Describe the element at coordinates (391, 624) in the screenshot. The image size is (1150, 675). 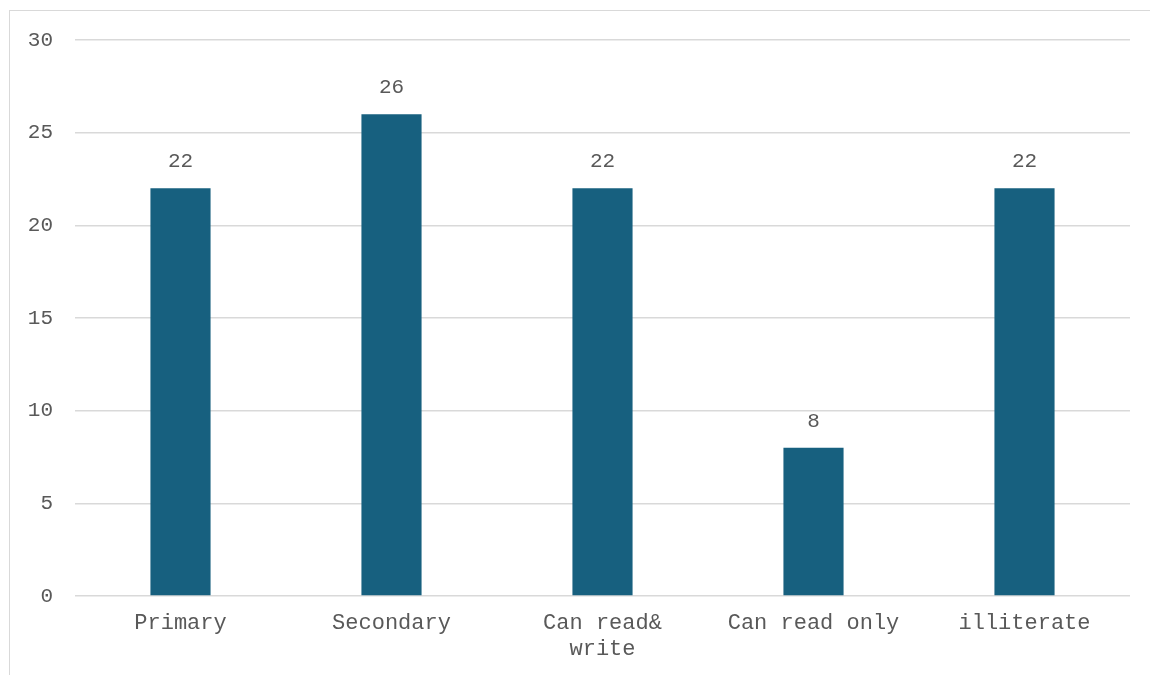
I see `x-tick-label: Secondary` at that location.